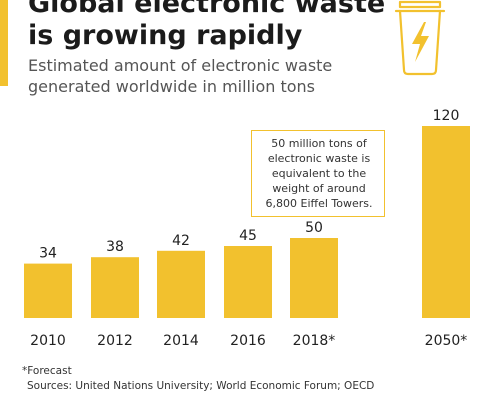  What do you see at coordinates (248, 282) in the screenshot?
I see `bar-2016` at bounding box center [248, 282].